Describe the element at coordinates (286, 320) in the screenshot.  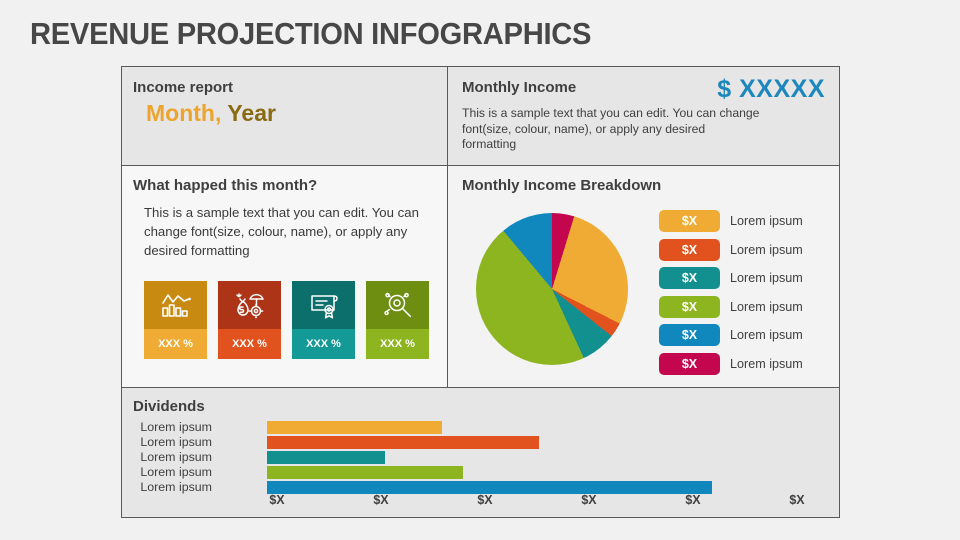
I see `metric-tiles: XXX %` at that location.